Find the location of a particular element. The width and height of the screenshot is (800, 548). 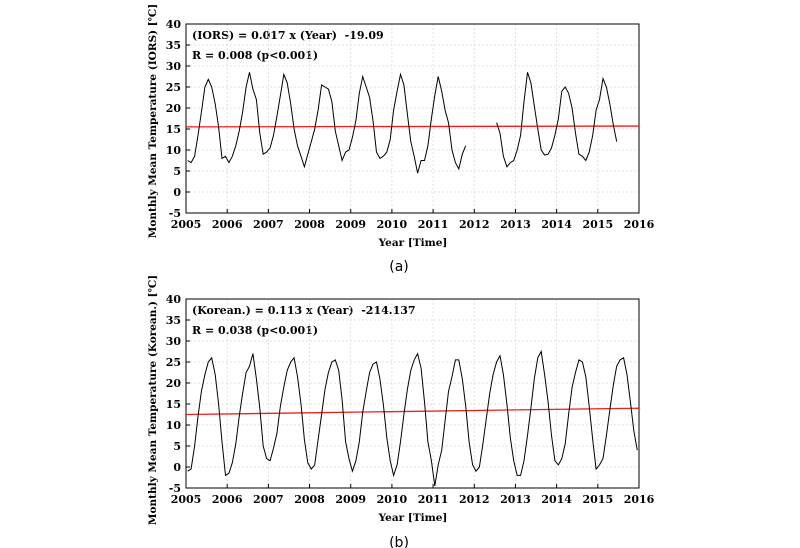

y-tick-label-a: 40 is located at coordinates (174, 24).